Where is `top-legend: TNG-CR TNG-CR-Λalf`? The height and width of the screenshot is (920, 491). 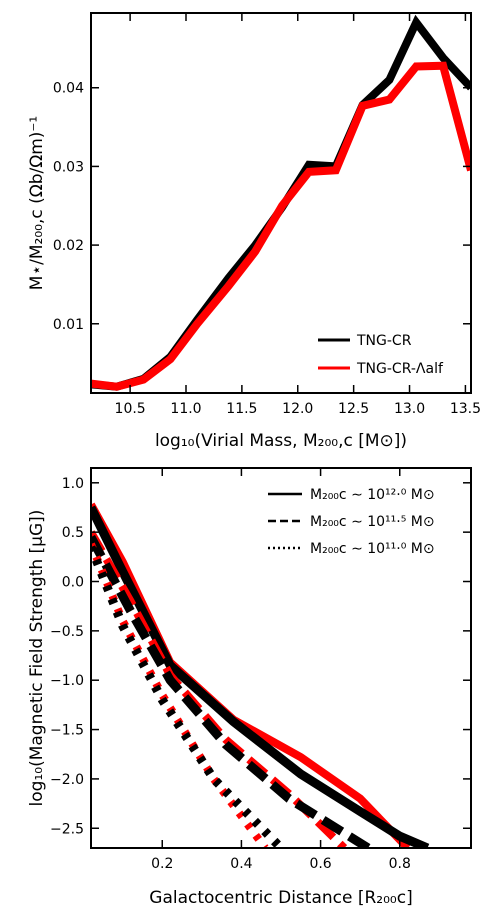
top-legend: TNG-CR TNG-CR-Λalf is located at coordinates (381, 355).